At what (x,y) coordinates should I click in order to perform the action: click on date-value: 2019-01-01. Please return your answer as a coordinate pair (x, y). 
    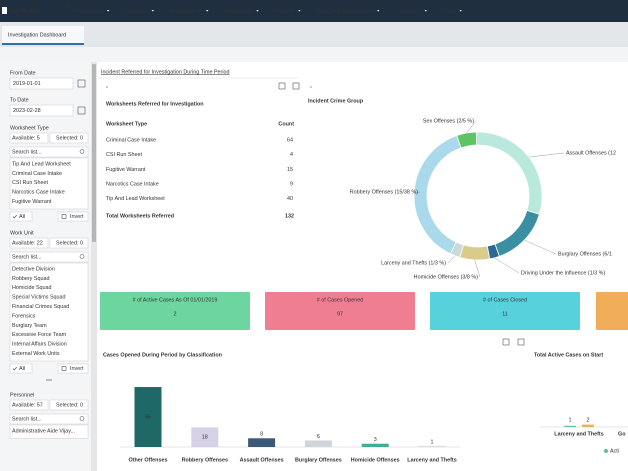
    Looking at the image, I should click on (27, 84).